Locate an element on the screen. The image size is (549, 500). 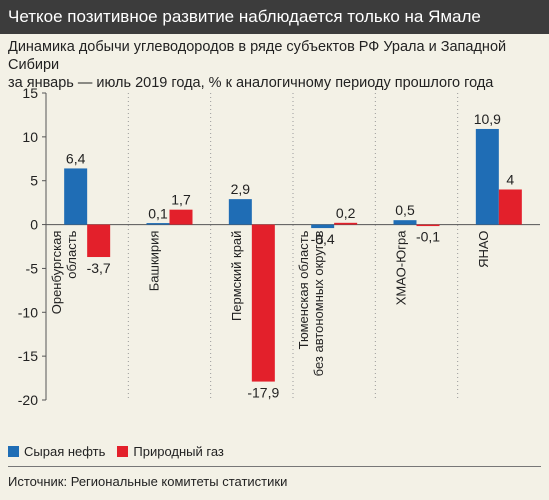
category-label-5-line-0: ЯНАО is located at coordinates (483, 249).